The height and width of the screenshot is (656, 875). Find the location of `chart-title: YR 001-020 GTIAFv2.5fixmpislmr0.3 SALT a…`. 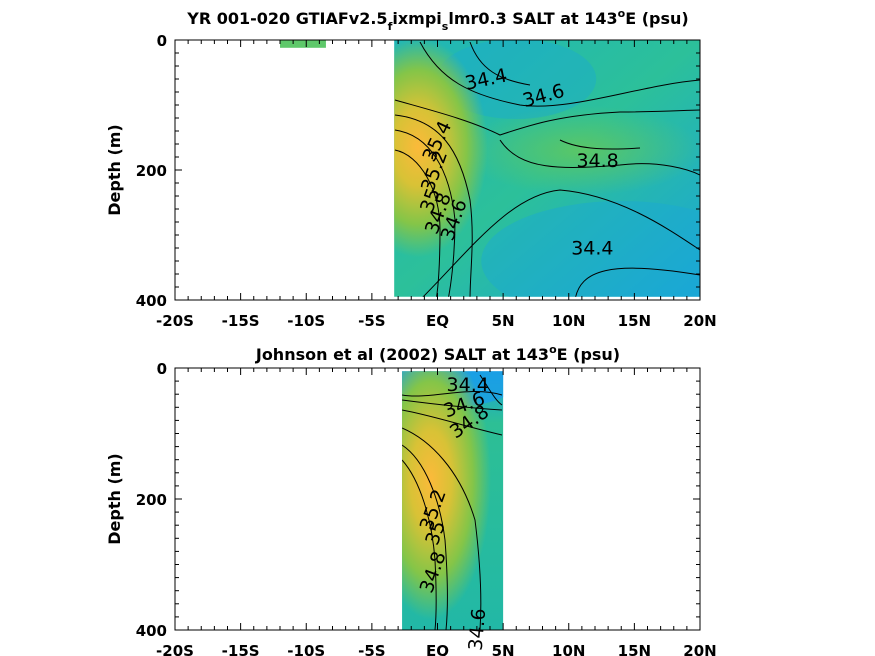

chart-title: YR 001-020 GTIAFv2.5fixmpislmr0.3 SALT a… is located at coordinates (437, 20).